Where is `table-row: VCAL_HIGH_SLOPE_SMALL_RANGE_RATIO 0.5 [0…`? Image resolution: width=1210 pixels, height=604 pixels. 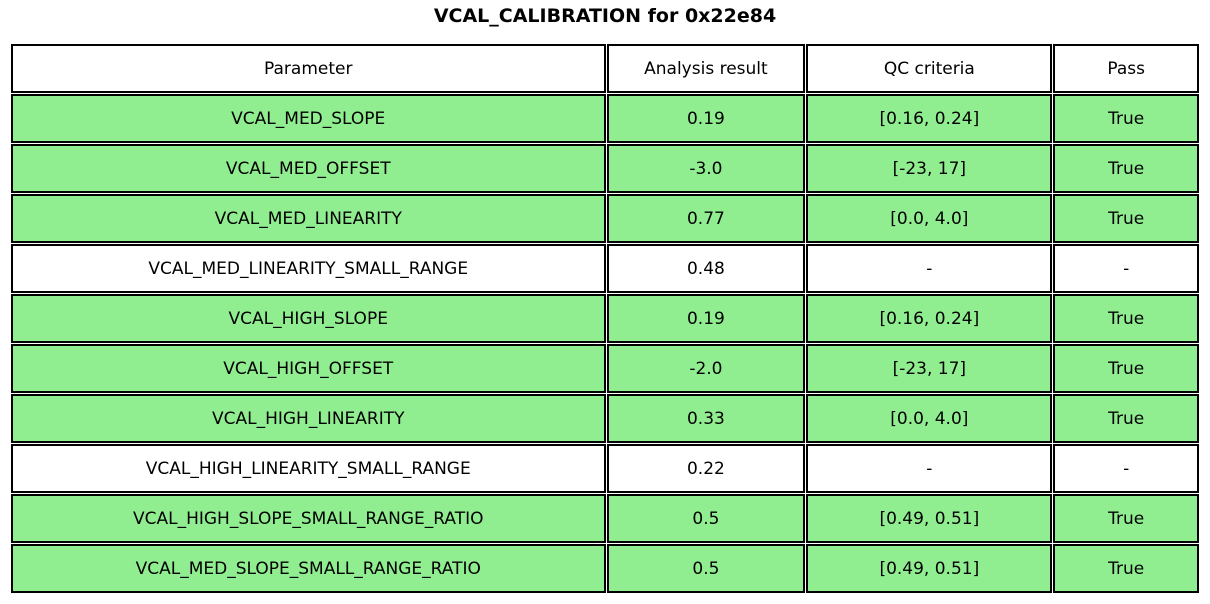 table-row: VCAL_HIGH_SLOPE_SMALL_RANGE_RATIO 0.5 [0… is located at coordinates (605, 518).